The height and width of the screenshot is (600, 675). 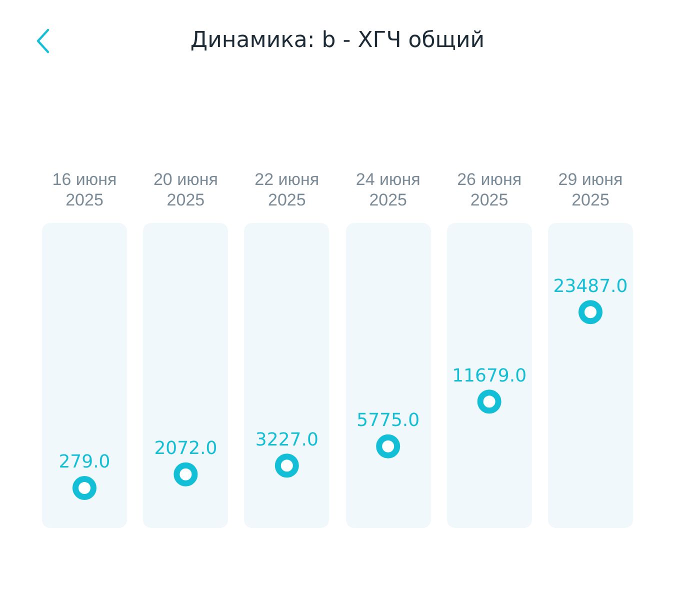 What do you see at coordinates (590, 286) in the screenshot?
I see `data-label: 23487.0` at bounding box center [590, 286].